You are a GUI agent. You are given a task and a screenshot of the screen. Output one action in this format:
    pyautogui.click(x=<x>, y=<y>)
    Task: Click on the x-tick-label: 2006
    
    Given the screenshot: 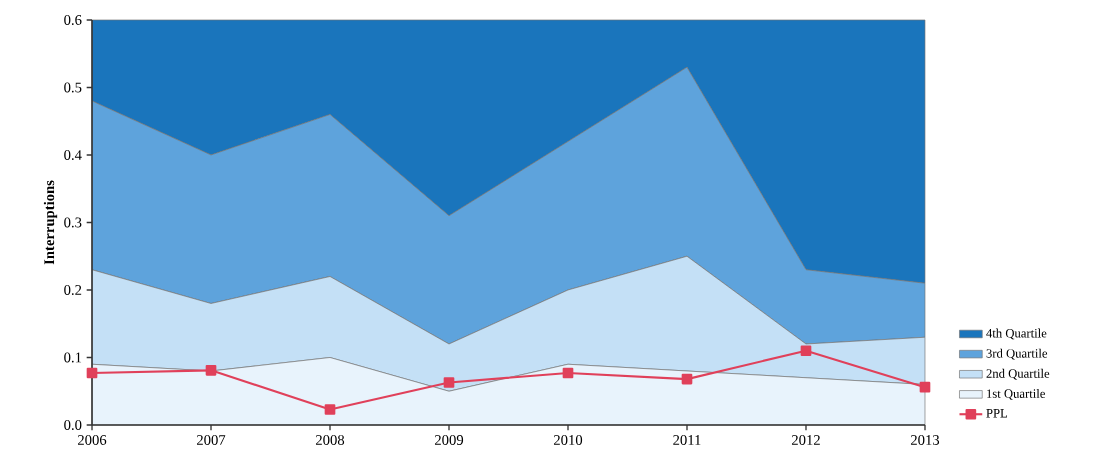 What is the action you would take?
    pyautogui.click(x=92, y=440)
    